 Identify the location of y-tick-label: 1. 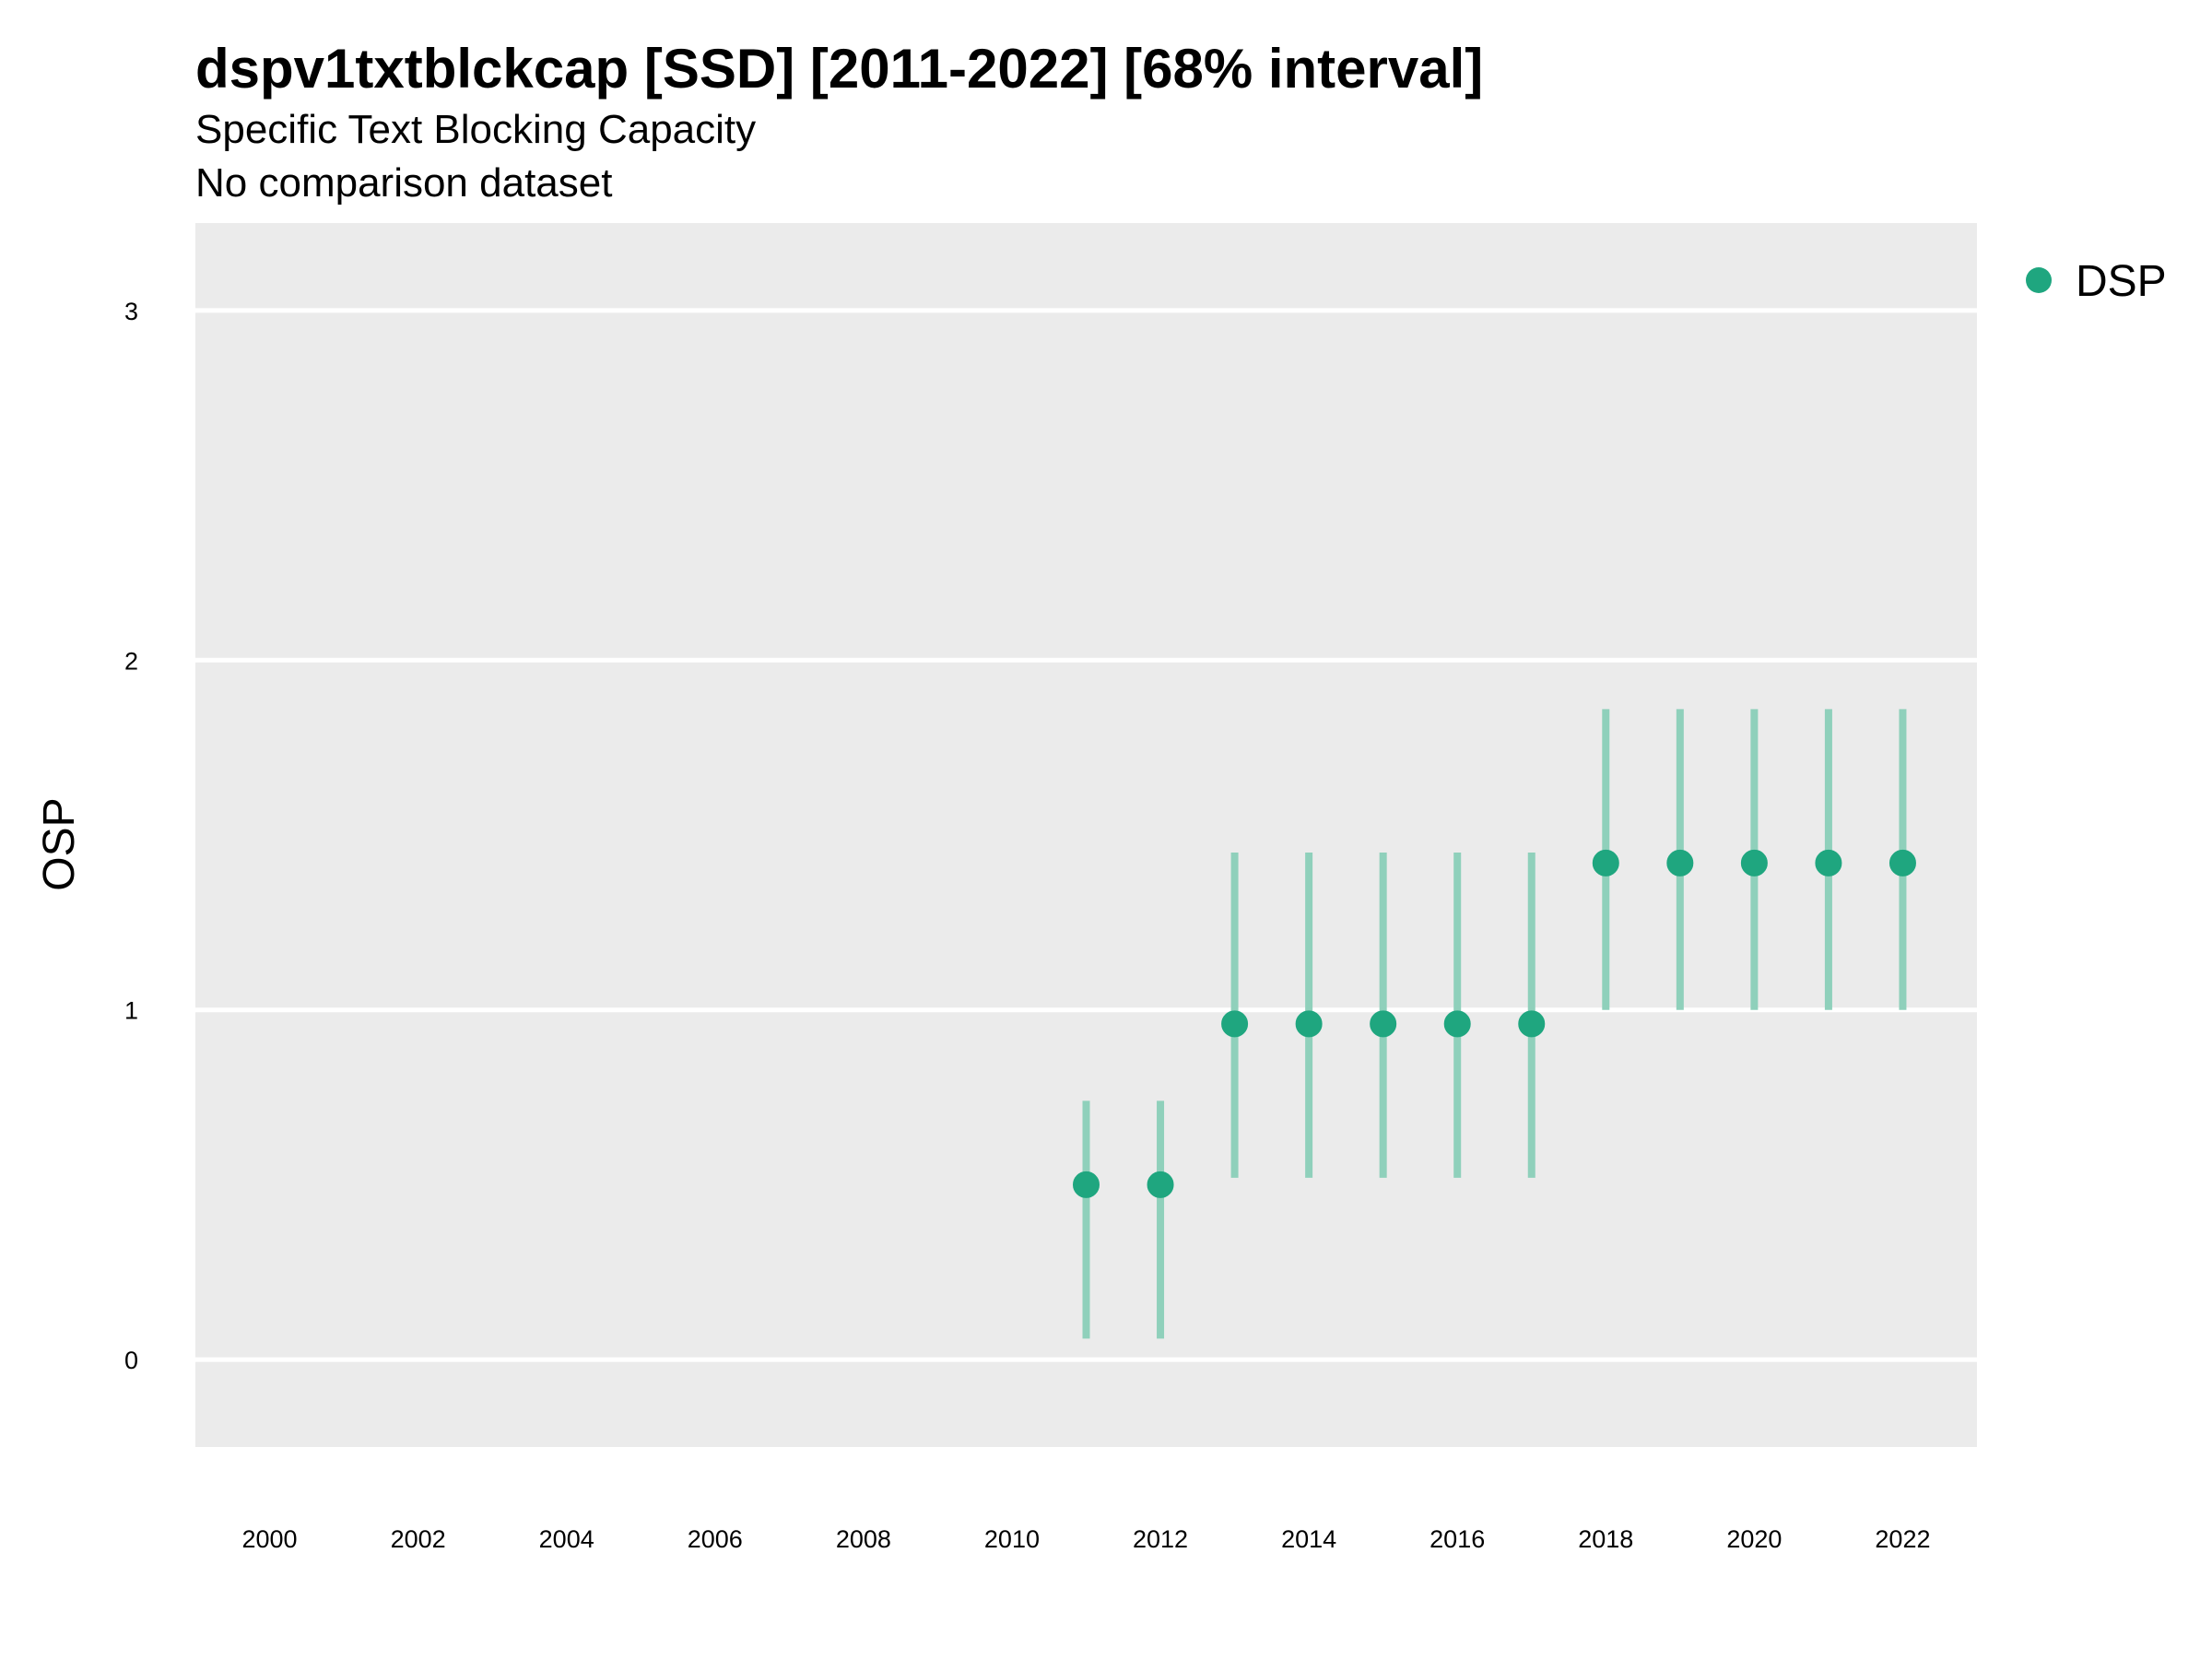
(131, 1011).